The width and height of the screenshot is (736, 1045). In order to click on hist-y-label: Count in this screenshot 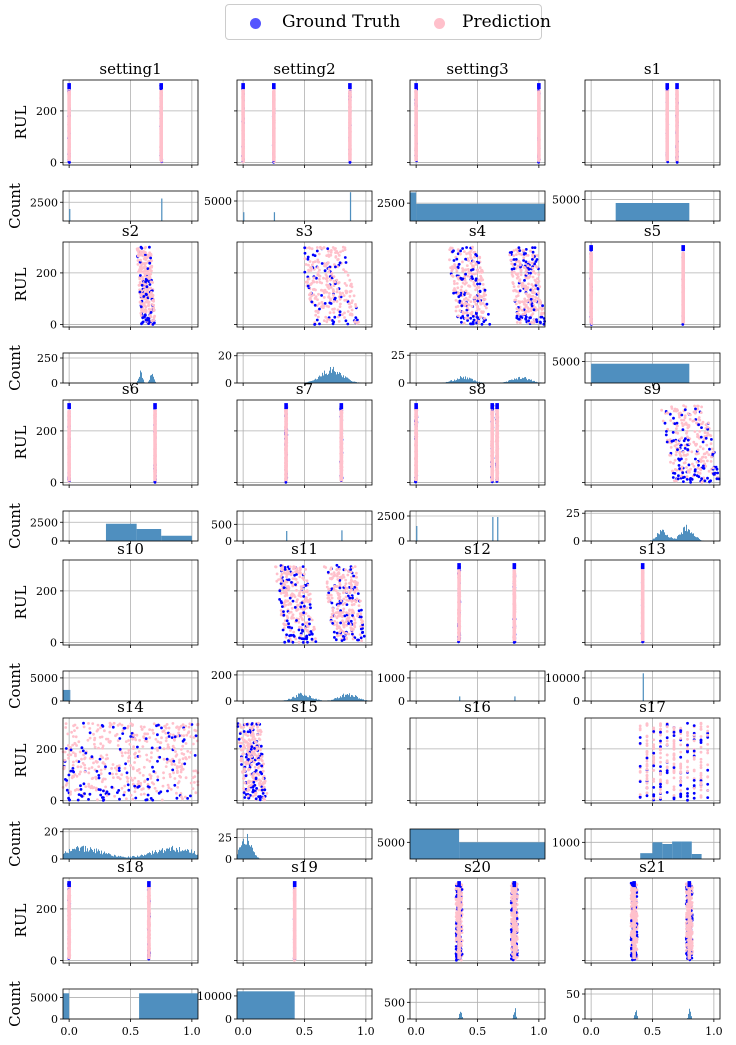, I will do `click(15, 686)`.